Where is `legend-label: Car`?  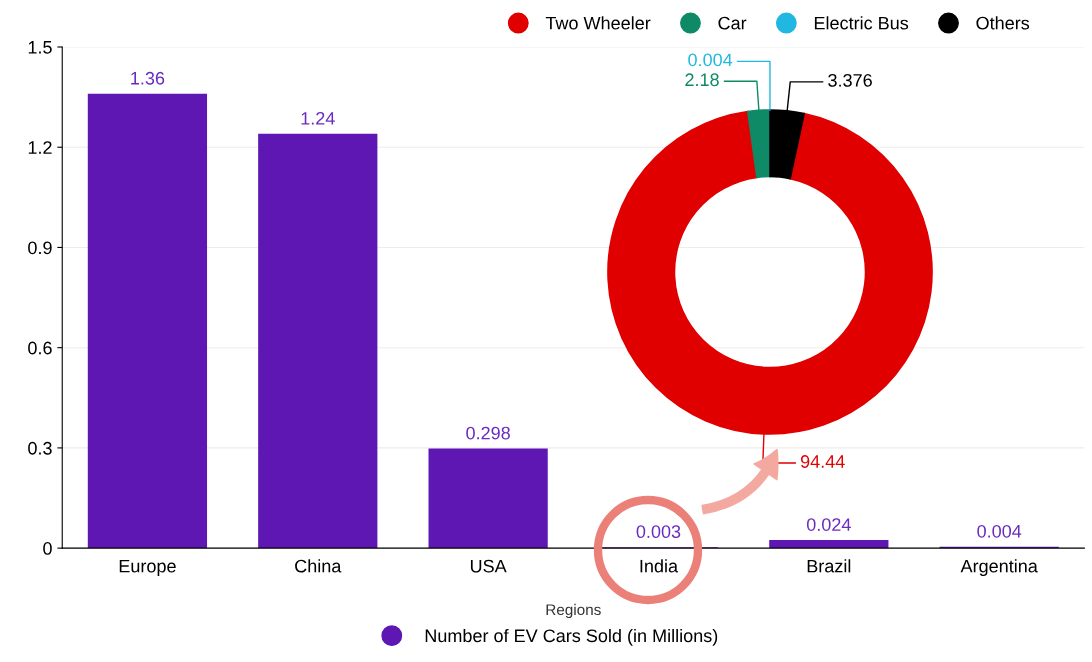 legend-label: Car is located at coordinates (732, 23).